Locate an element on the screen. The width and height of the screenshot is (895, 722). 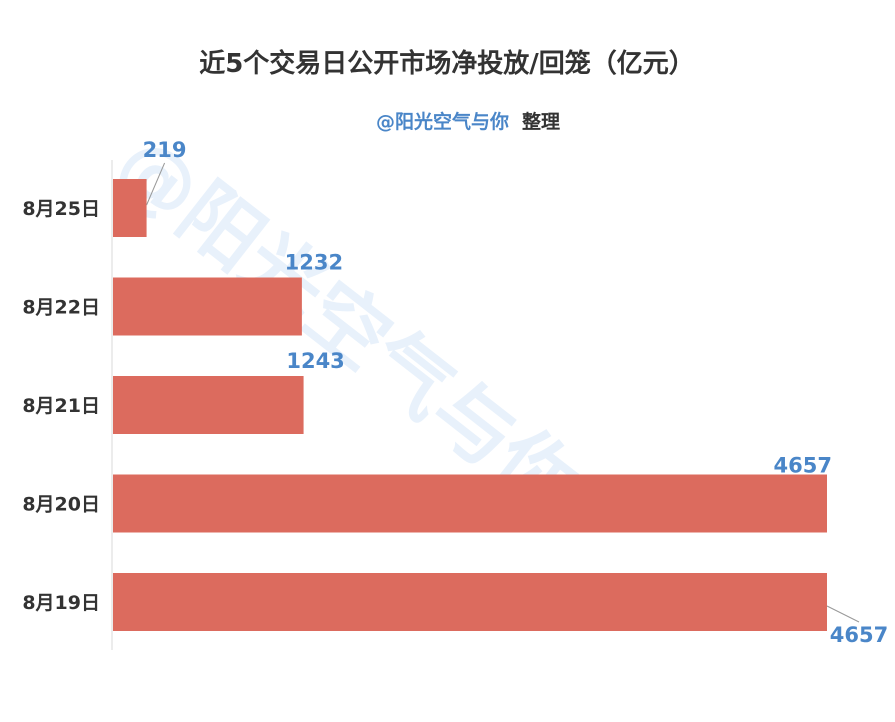
chart-title: 近5个交易日公开市场净投放/回笼（亿元） is located at coordinates (447, 63).